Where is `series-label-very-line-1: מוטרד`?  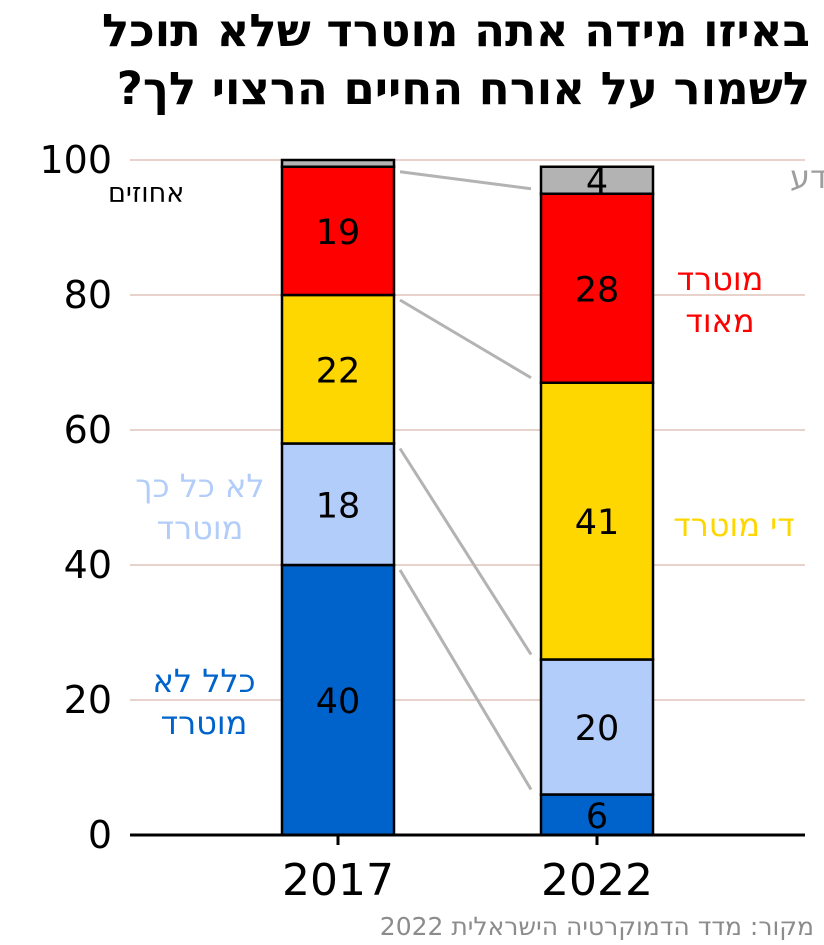 series-label-very-line-1: מוטרד is located at coordinates (720, 279).